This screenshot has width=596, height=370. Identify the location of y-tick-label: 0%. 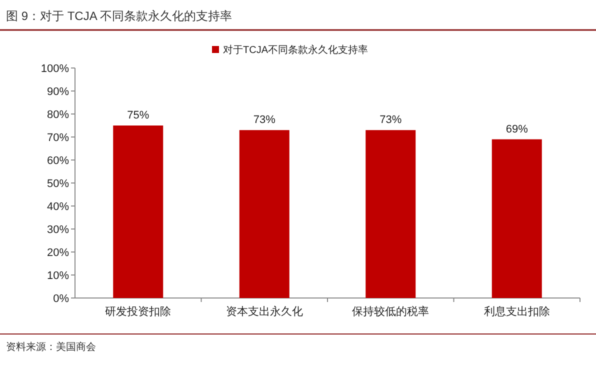
(61, 299).